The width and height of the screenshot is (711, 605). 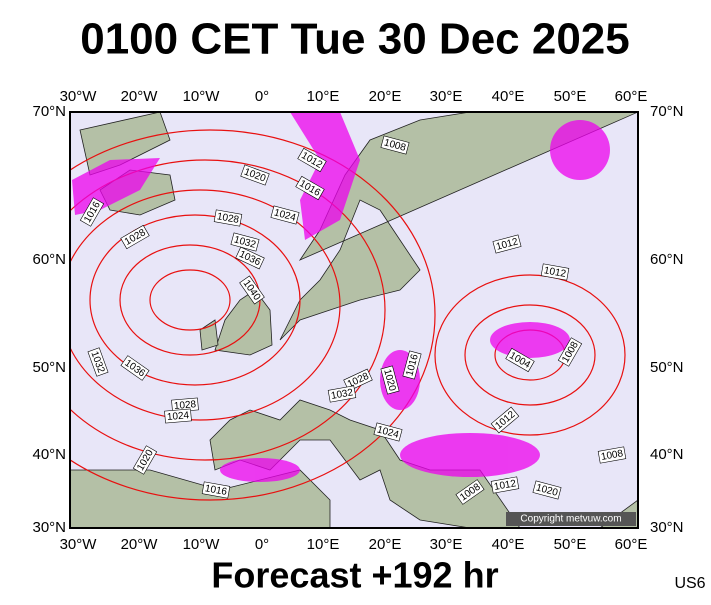 I want to click on isobar-label-text: 1032, so click(x=342, y=394).